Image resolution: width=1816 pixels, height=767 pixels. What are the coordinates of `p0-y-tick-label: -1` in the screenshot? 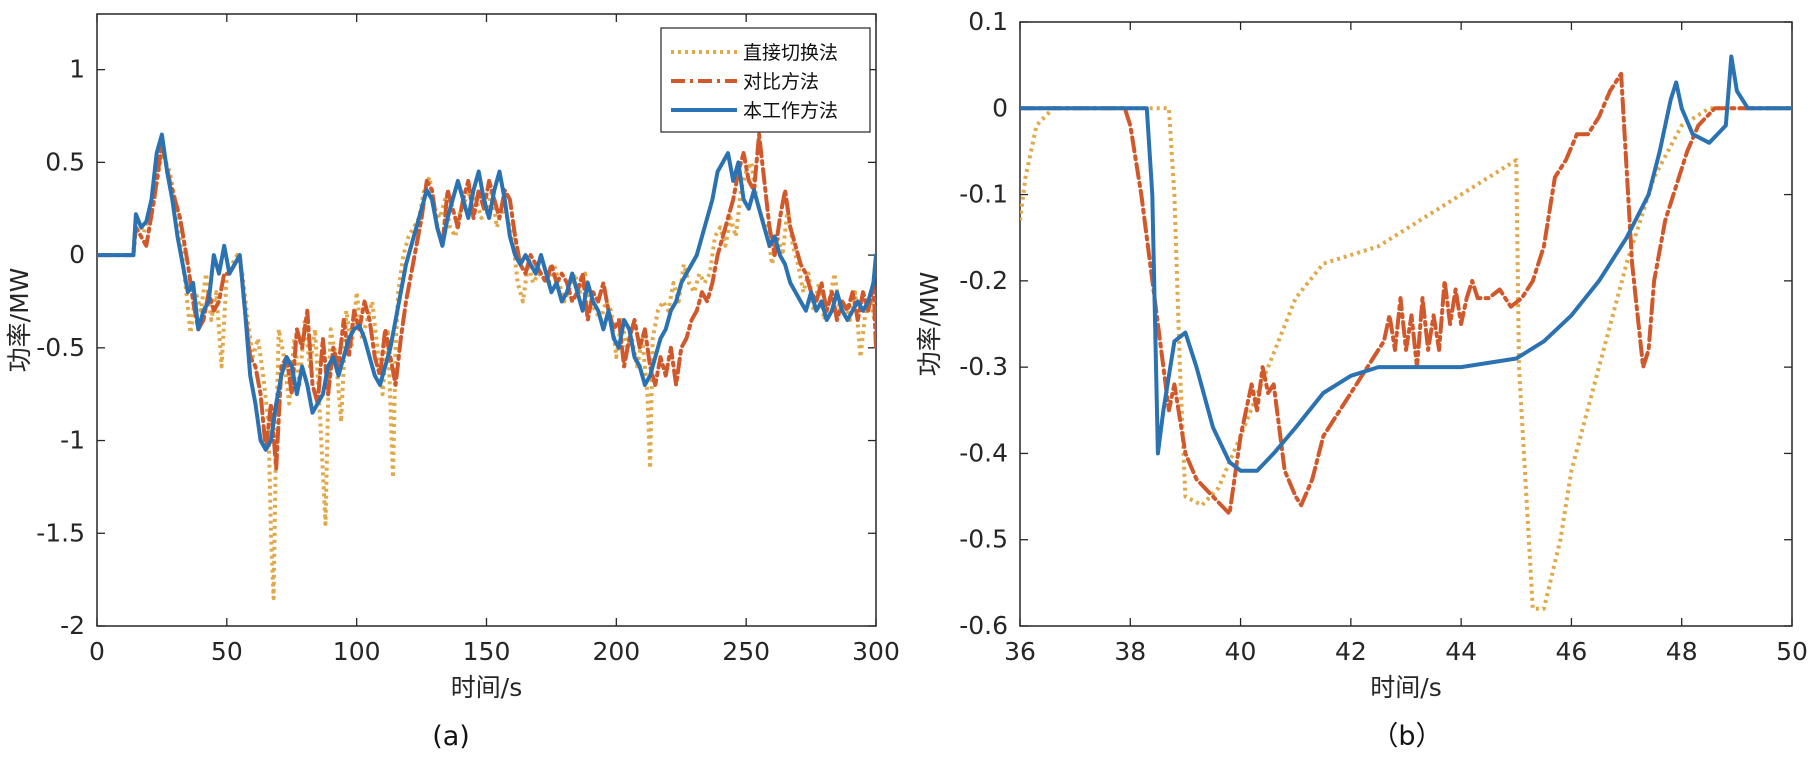 It's located at (72, 440).